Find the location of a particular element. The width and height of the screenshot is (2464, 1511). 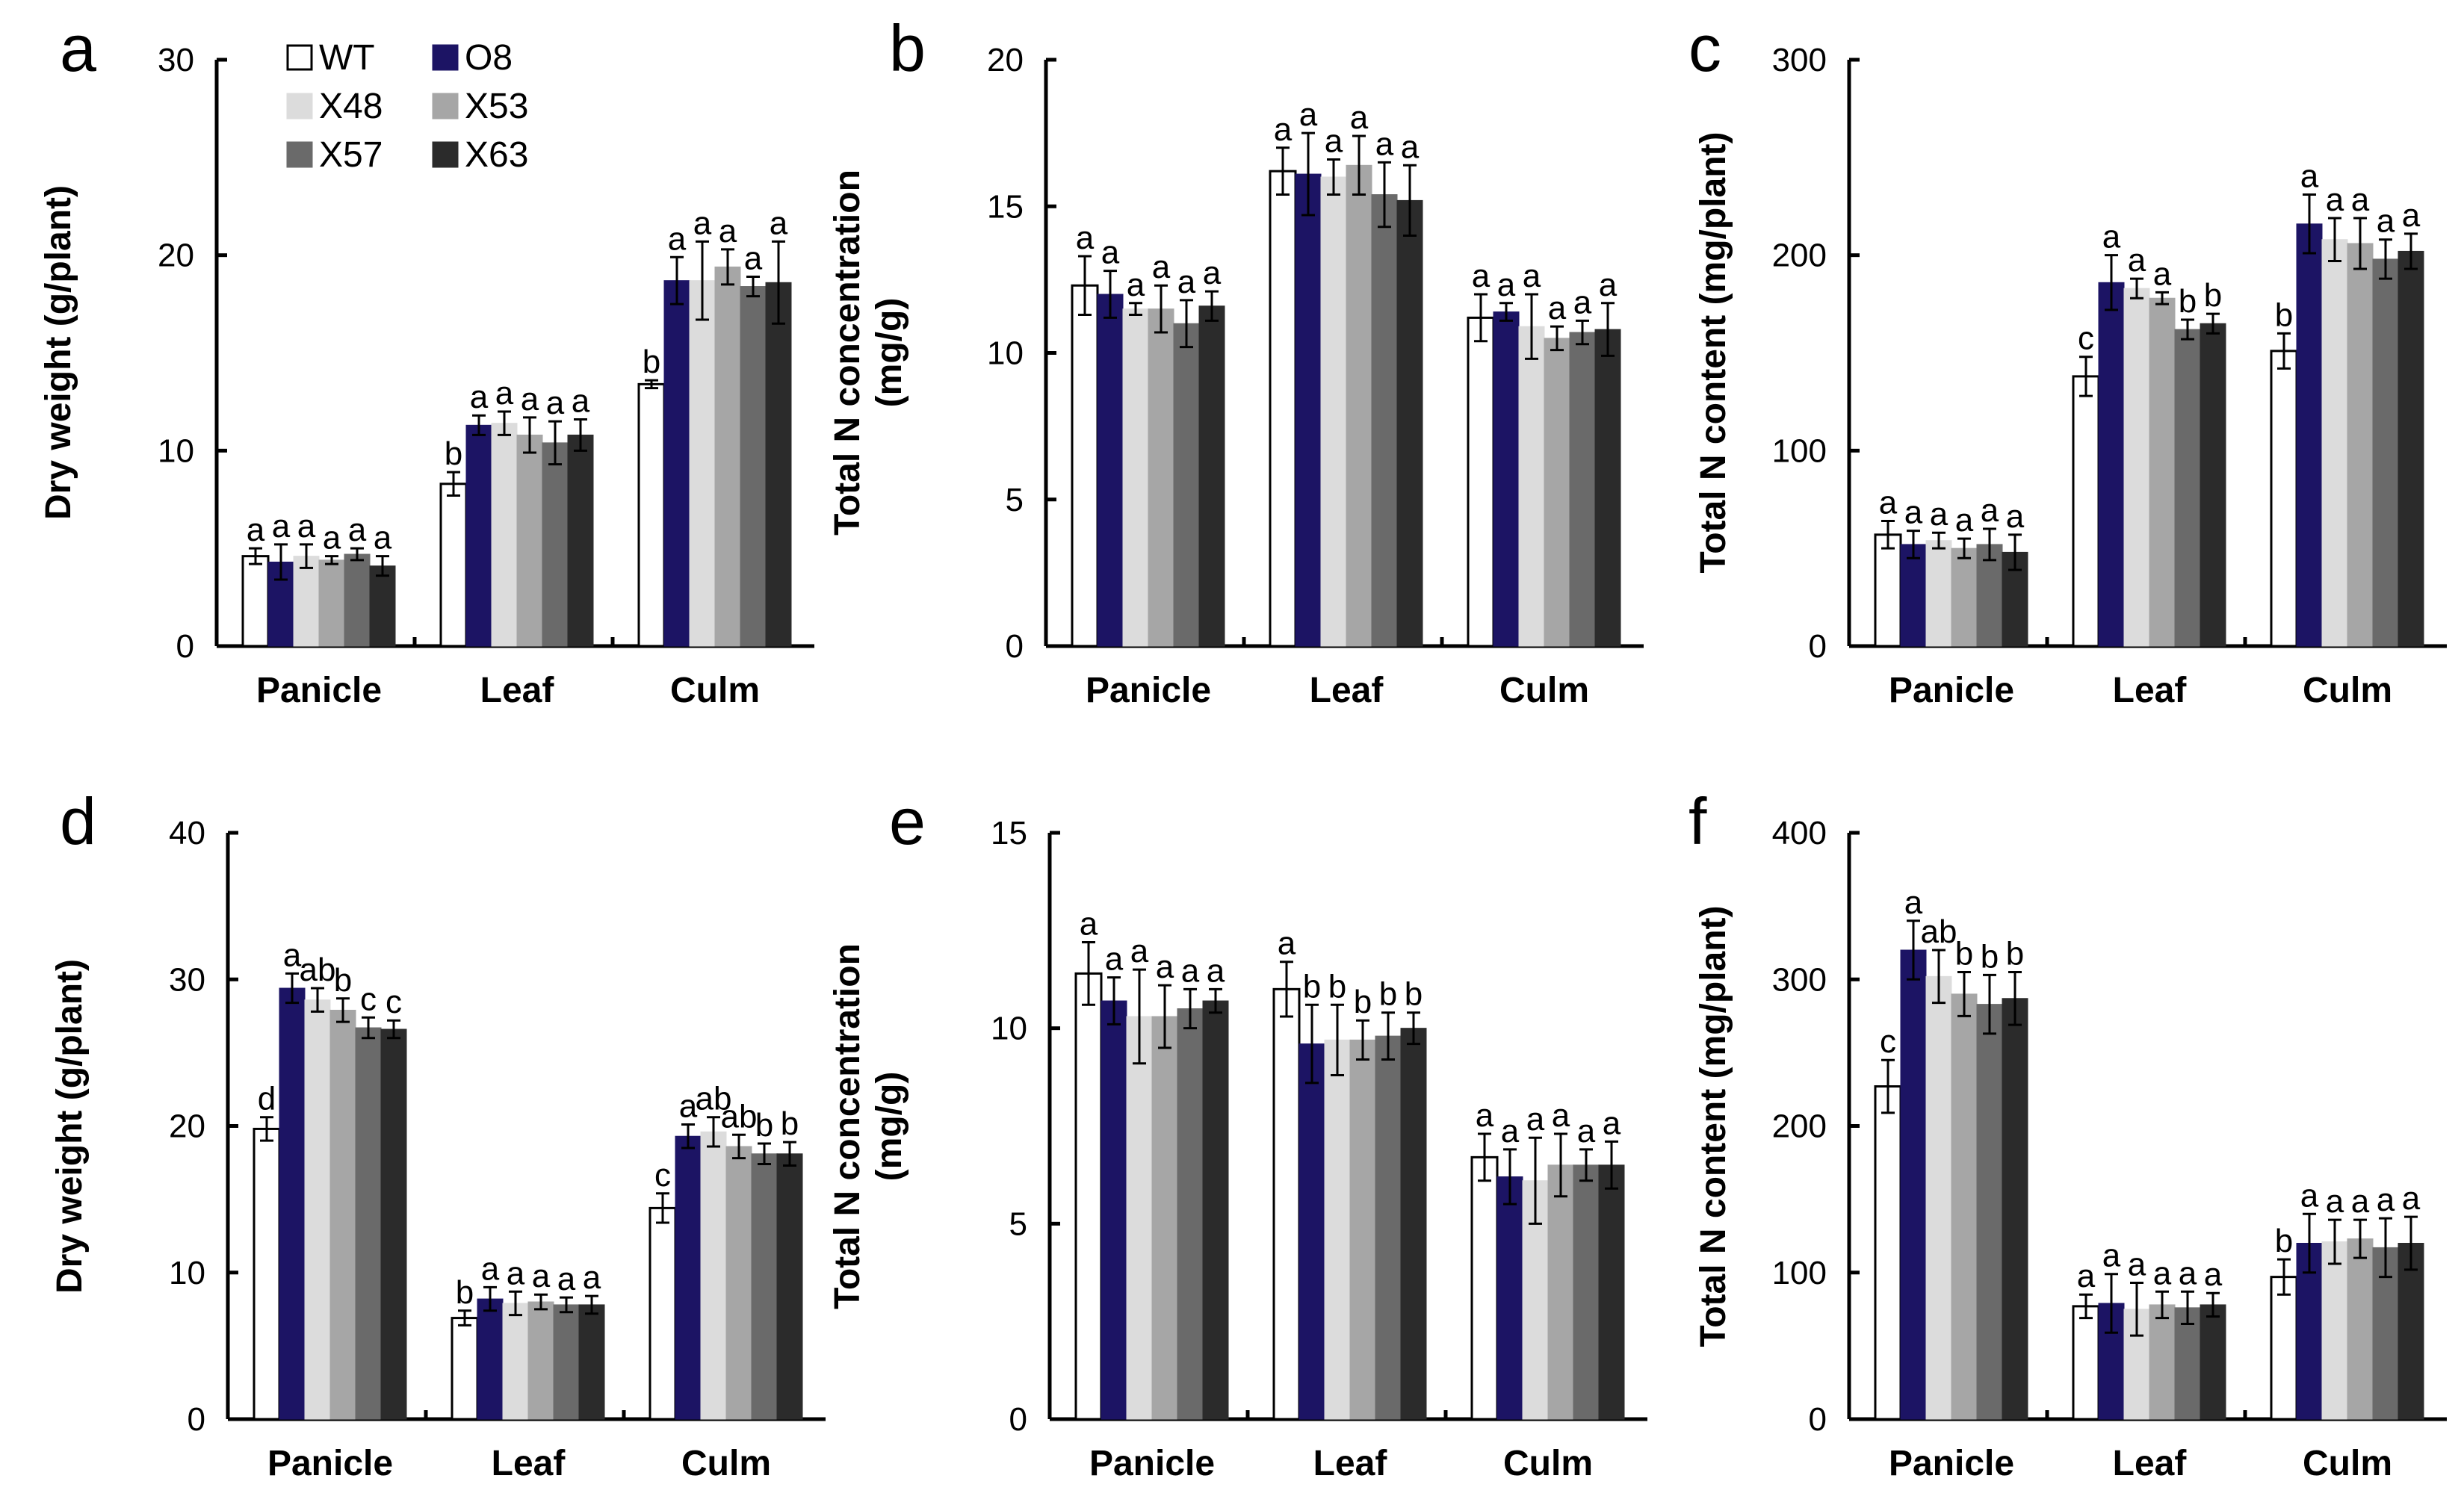

y-axis-label-line: Total N concentration is located at coordinates (847, 353).